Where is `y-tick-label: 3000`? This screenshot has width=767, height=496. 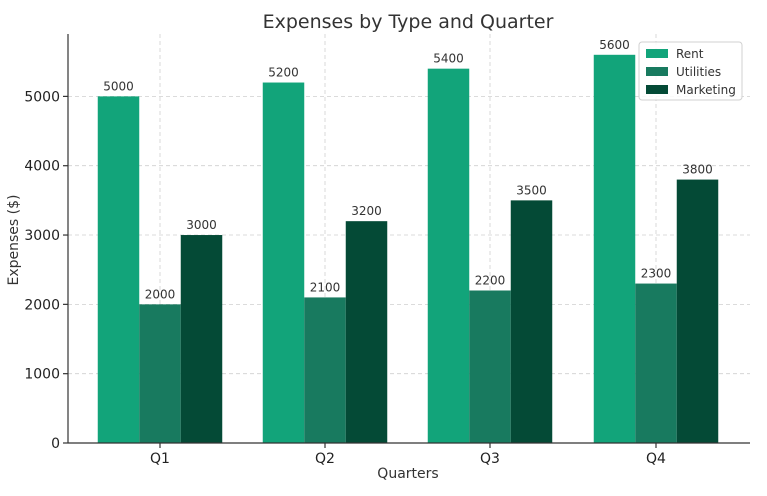
y-tick-label: 3000 is located at coordinates (42, 236).